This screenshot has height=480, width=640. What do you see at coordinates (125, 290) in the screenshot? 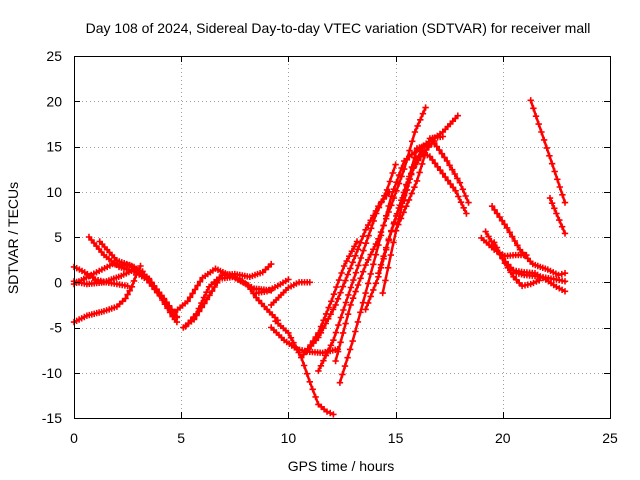
I see `series-line` at bounding box center [125, 290].